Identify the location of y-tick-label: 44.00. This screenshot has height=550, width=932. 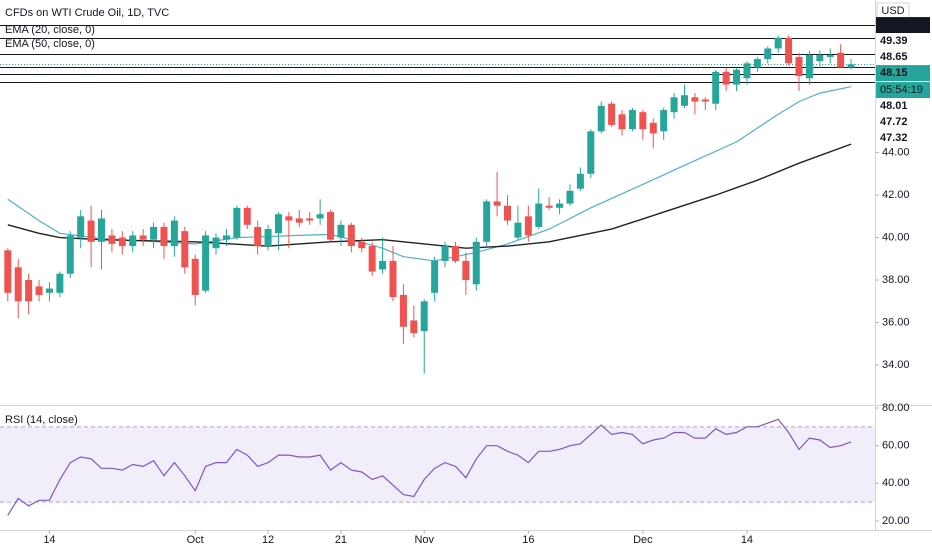
(896, 152).